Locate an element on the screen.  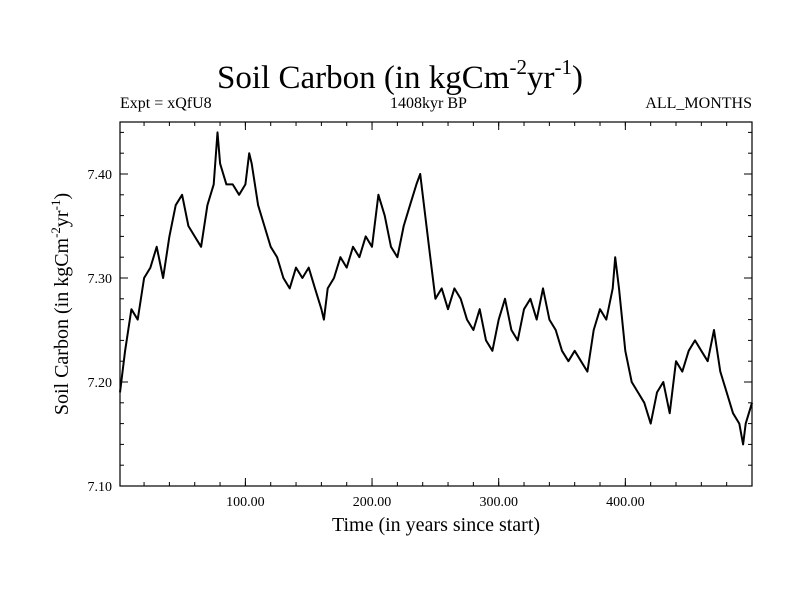
chart-title-exp2: -1 is located at coordinates (563, 67).